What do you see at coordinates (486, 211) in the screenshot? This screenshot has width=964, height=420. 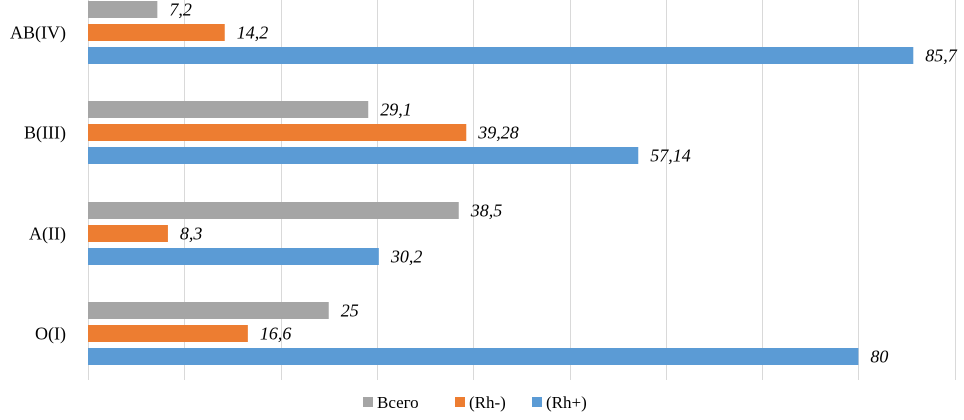 I see `value-label: 38,5` at bounding box center [486, 211].